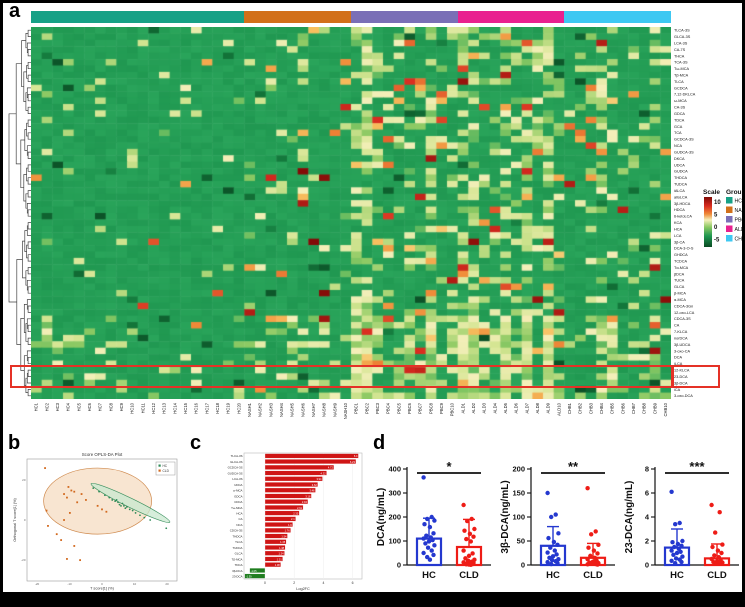 The height and width of the screenshot is (607, 745). Describe the element at coordinates (679, 120) in the screenshot. I see `row-label: TDCA` at that location.